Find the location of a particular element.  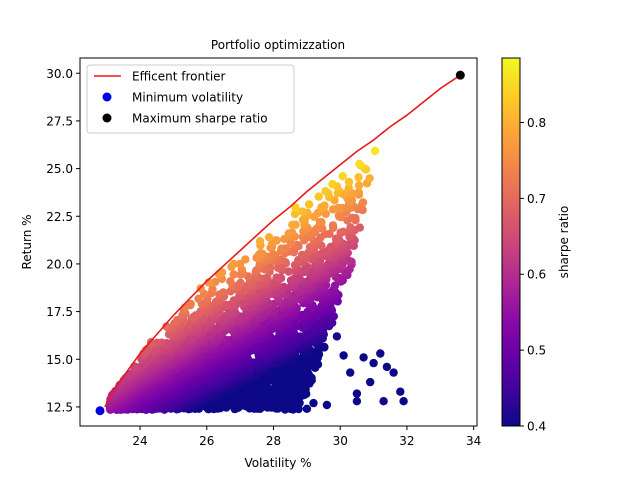

x-tick-label: 32 is located at coordinates (406, 441).